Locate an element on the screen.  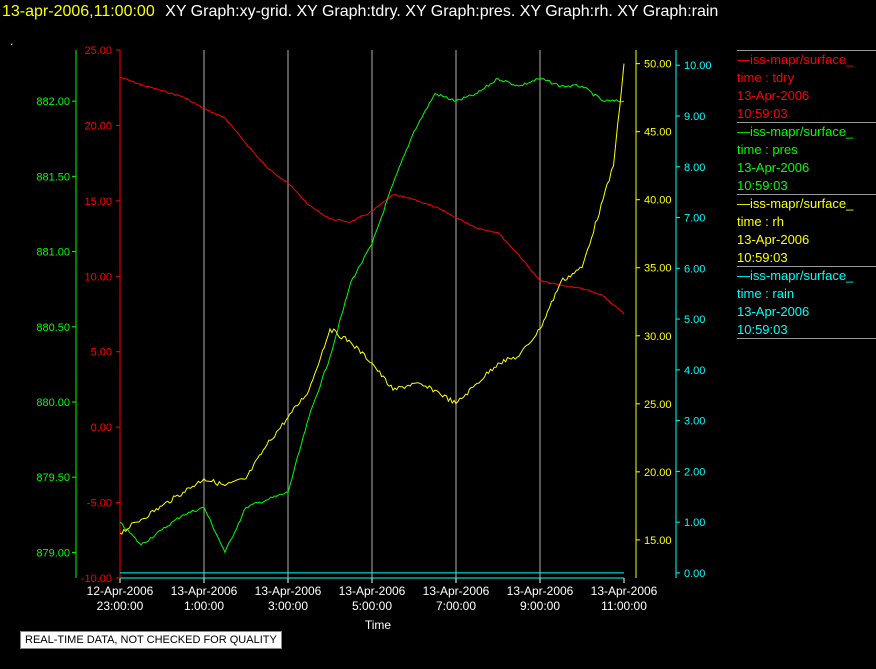
y-tick-label-tdry: -5.00 is located at coordinates (99, 504).